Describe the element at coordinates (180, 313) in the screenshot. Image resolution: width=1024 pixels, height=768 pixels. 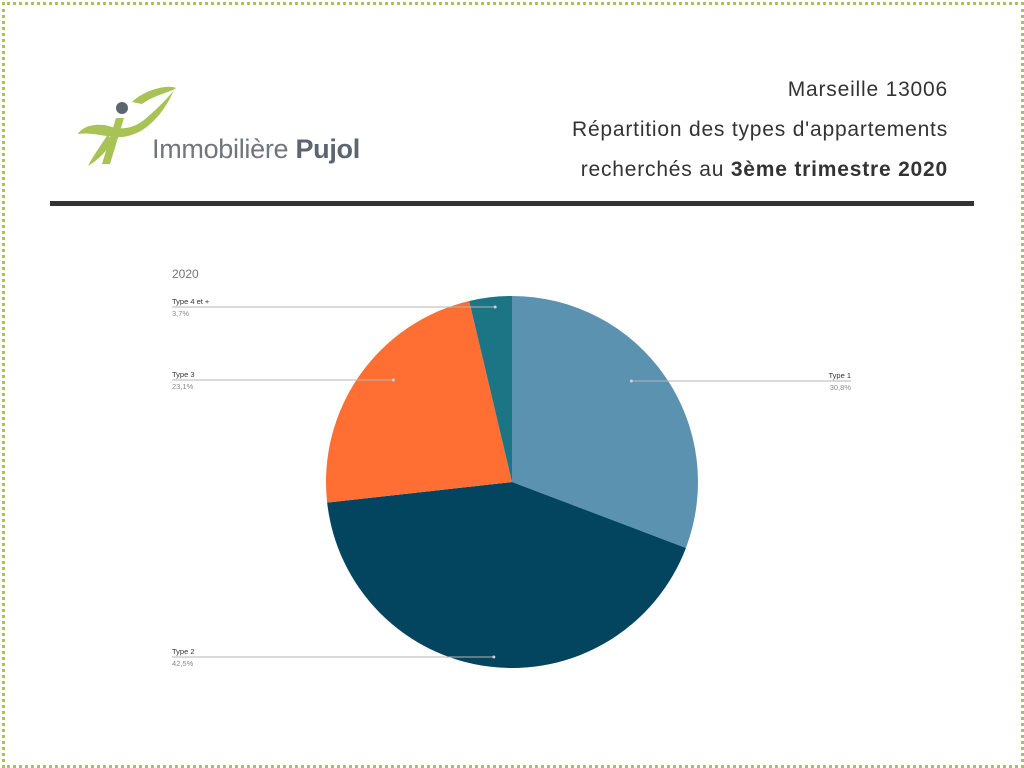
I see `slice-percent-label: 3,7%` at that location.